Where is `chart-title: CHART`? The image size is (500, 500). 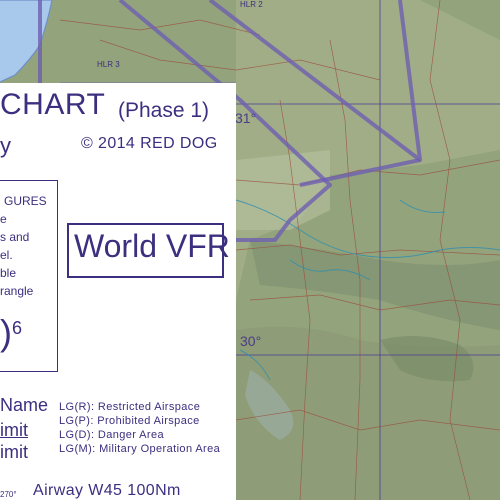 chart-title: CHART is located at coordinates (53, 104).